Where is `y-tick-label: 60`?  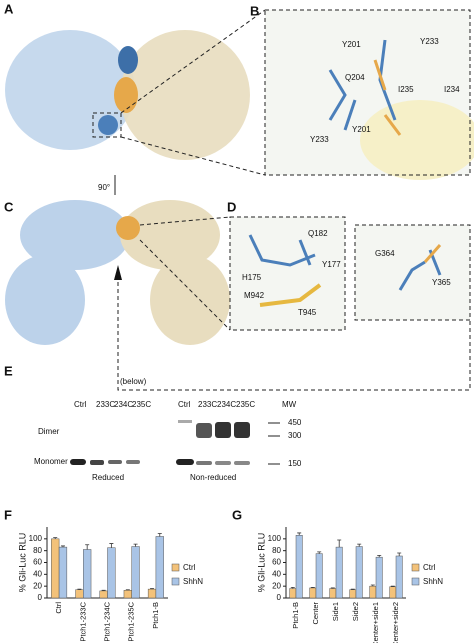 y-tick-label: 60 is located at coordinates (276, 562).